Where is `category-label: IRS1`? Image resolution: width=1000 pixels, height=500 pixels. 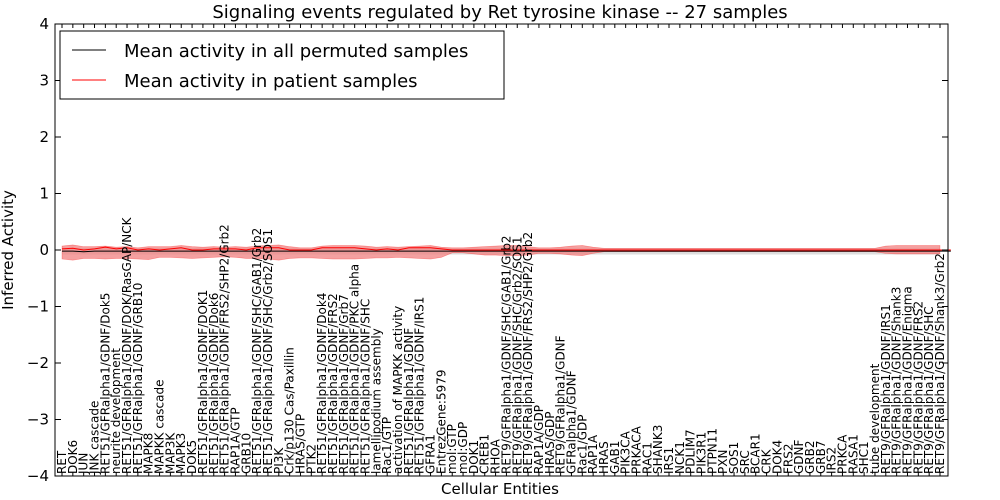 category-label: IRS1 is located at coordinates (669, 460).